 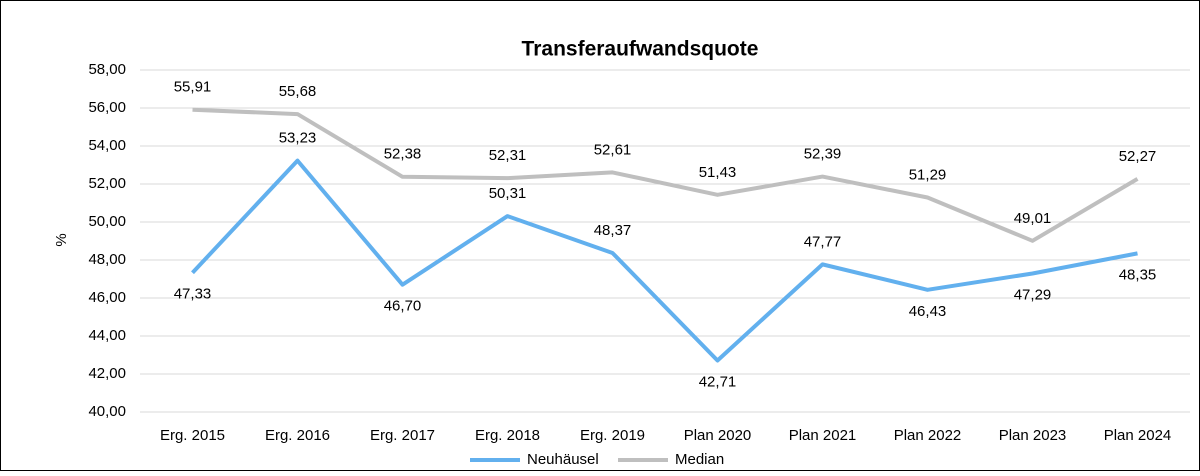 I want to click on x-tick-label: Erg. 2016, so click(x=297, y=435).